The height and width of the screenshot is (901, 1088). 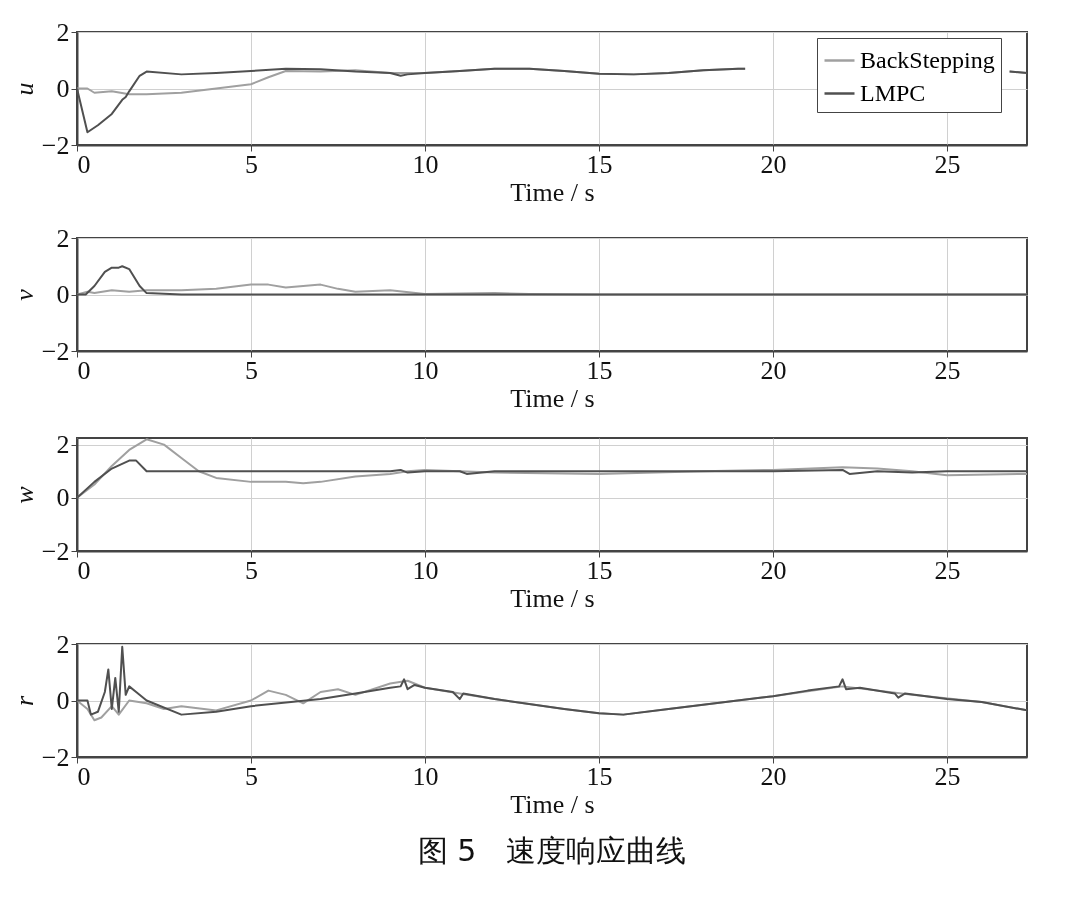 I want to click on y-axis-title: r, so click(x=24, y=701).